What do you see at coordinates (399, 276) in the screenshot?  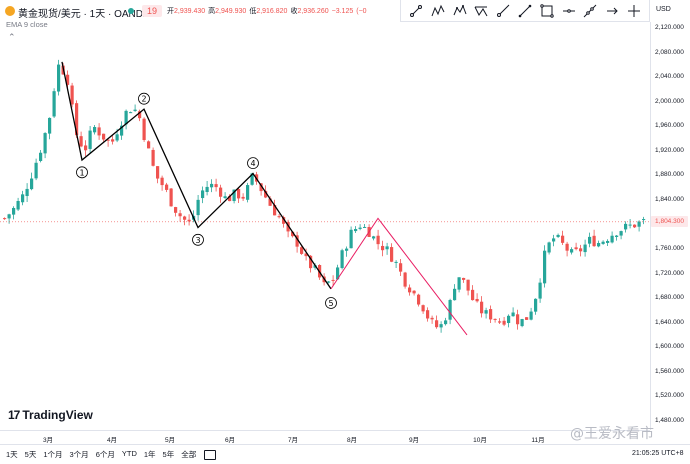 I see `correction-wave` at bounding box center [399, 276].